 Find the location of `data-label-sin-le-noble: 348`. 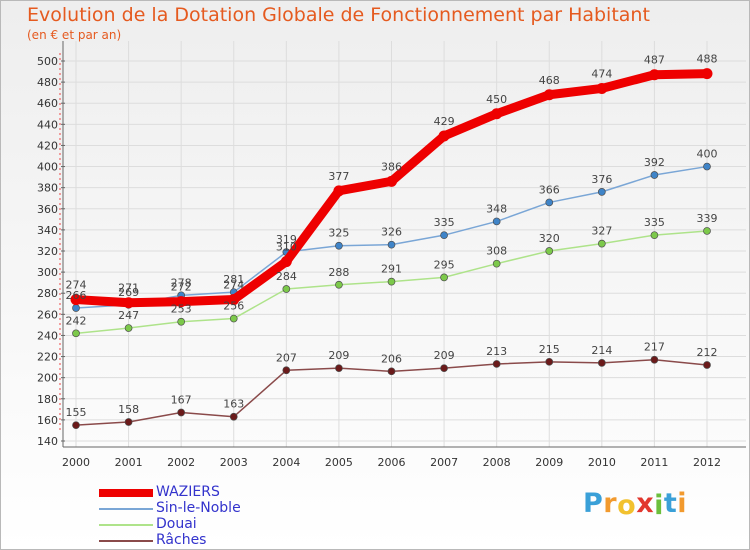

data-label-sin-le-noble: 348 is located at coordinates (496, 208).